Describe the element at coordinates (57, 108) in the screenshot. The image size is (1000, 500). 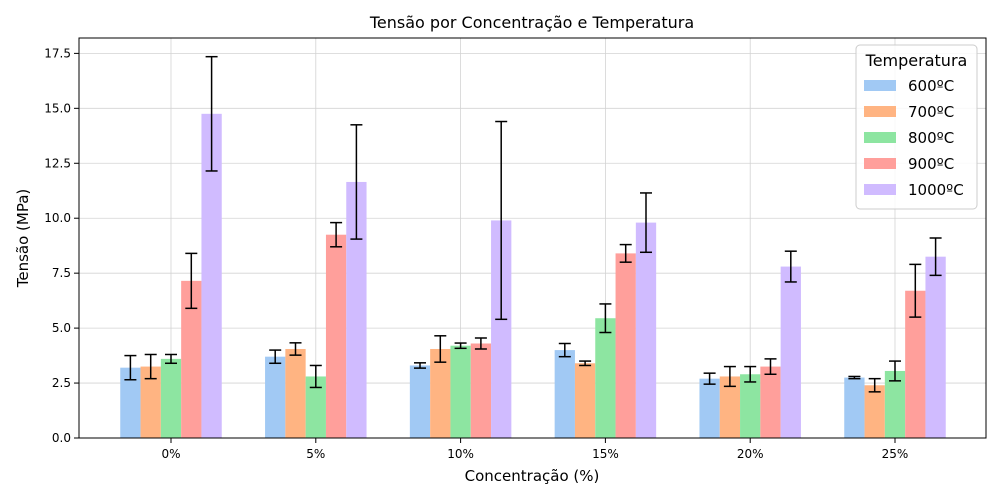
I see `y-tick-label: 15.0` at that location.